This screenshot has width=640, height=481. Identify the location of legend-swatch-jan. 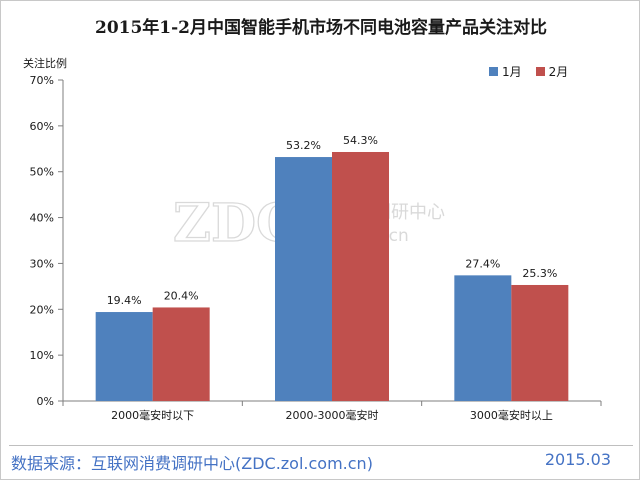
(493, 71).